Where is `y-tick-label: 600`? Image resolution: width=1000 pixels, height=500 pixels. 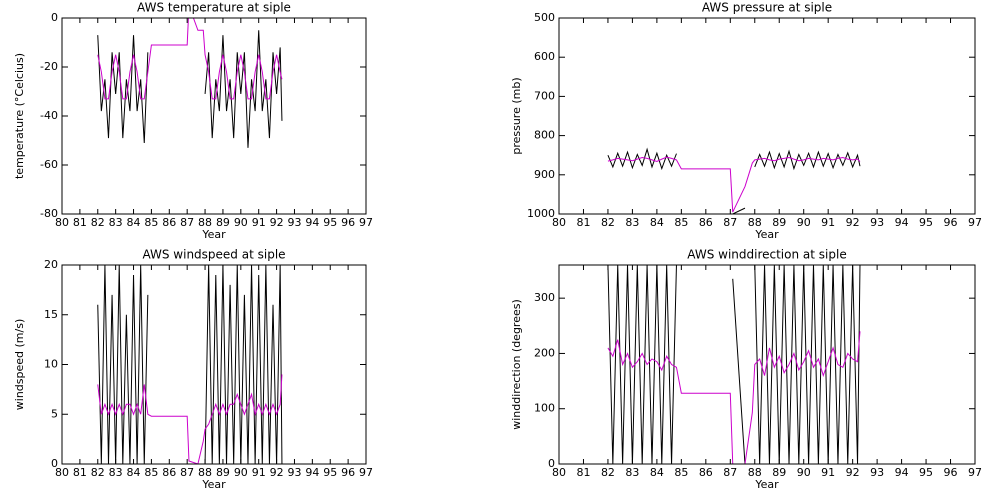 y-tick-label: 600 is located at coordinates (544, 56).